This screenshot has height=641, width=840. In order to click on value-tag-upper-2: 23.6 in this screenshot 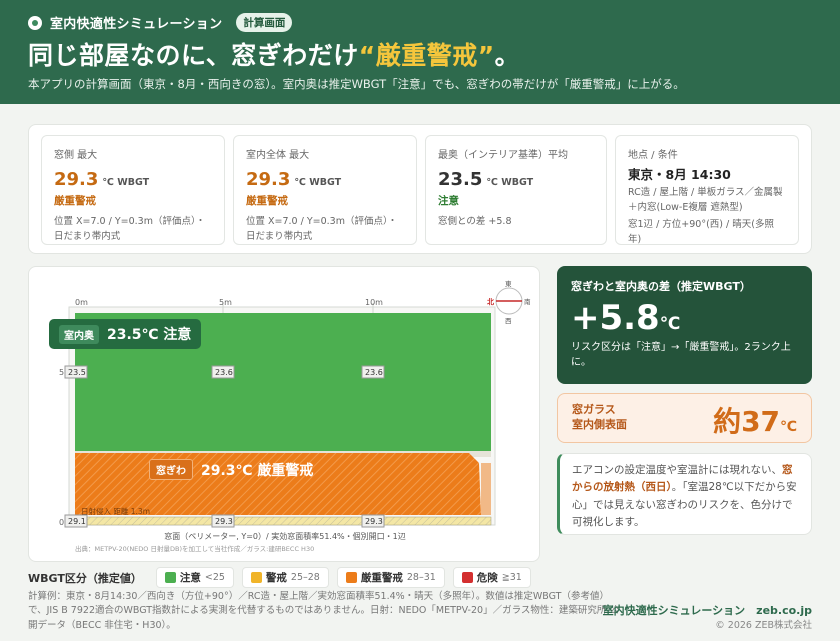, I will do `click(374, 372)`.